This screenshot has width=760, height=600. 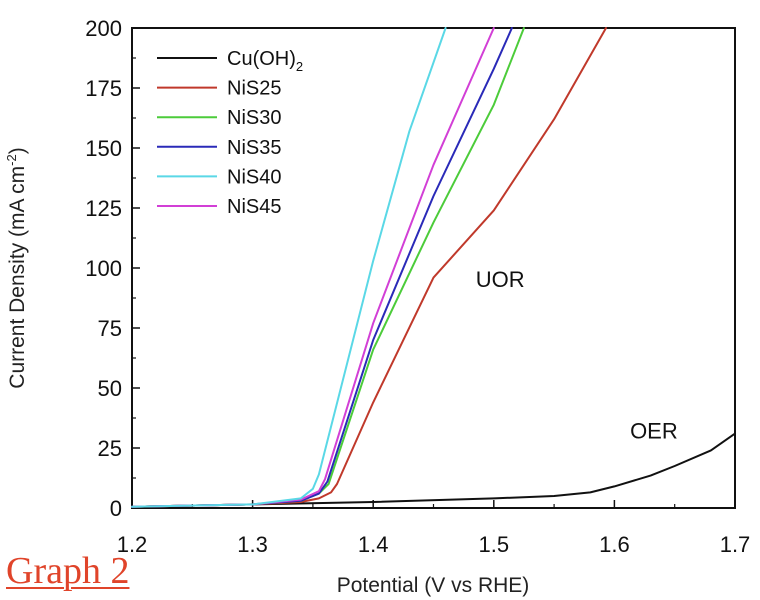 I want to click on annotations: UOR OER, so click(x=577, y=355).